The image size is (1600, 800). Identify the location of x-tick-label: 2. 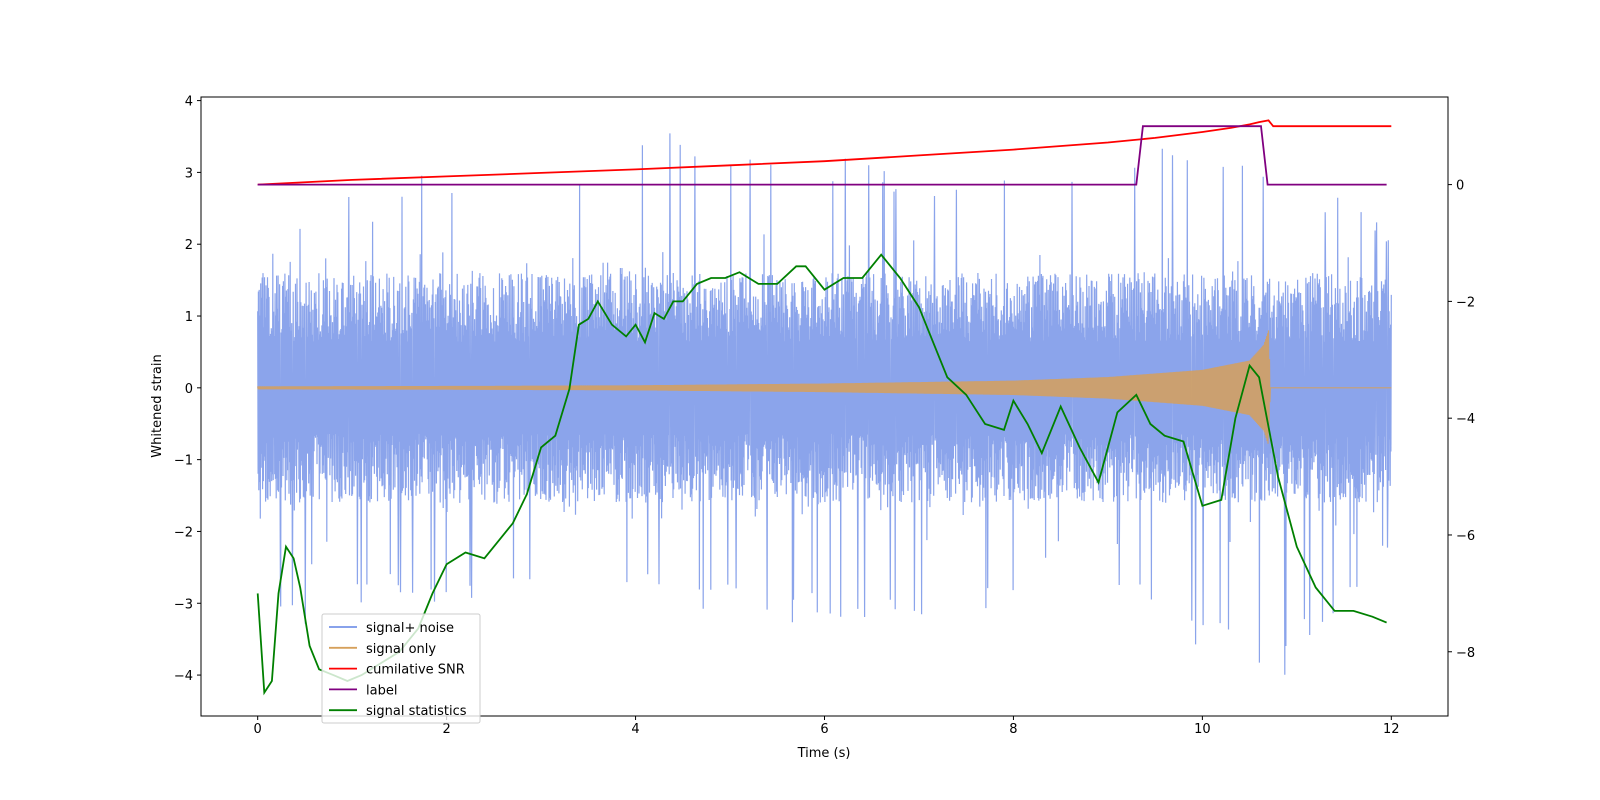
(446, 729).